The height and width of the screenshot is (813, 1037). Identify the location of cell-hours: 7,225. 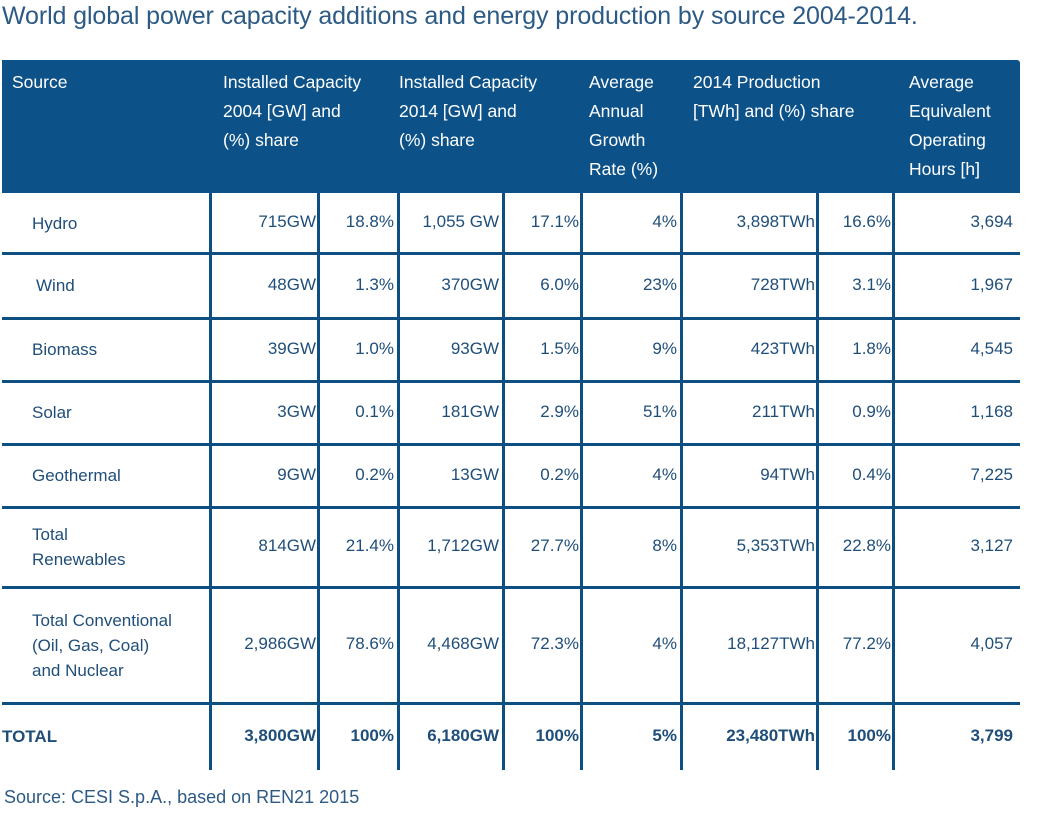
(991, 474).